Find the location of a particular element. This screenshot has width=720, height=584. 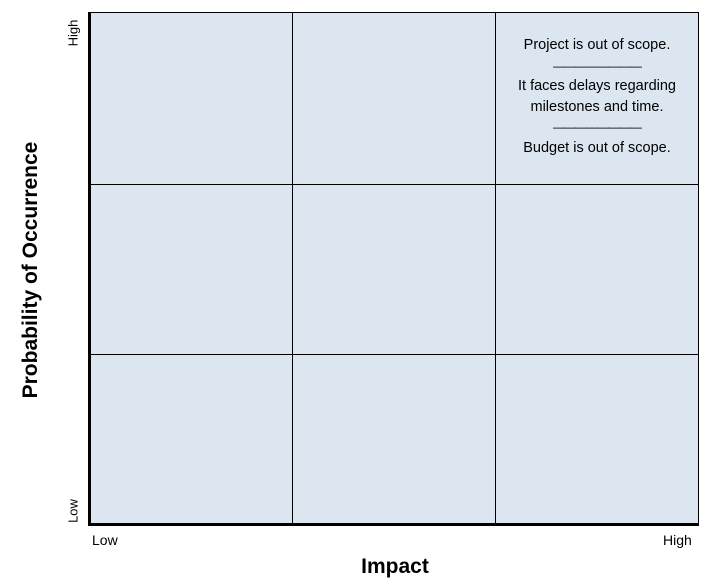

x-tick-high: High is located at coordinates (677, 540).